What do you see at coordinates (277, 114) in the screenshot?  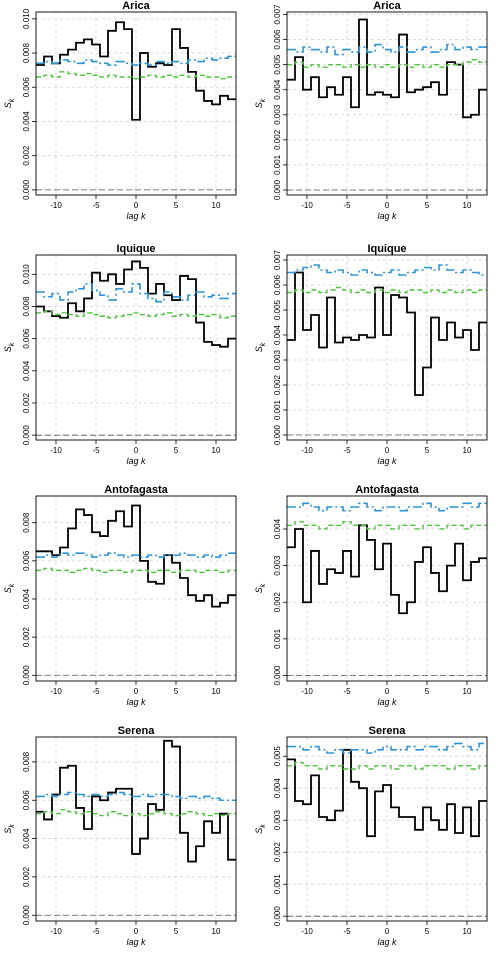 I see `y-tick-label: 0.003` at bounding box center [277, 114].